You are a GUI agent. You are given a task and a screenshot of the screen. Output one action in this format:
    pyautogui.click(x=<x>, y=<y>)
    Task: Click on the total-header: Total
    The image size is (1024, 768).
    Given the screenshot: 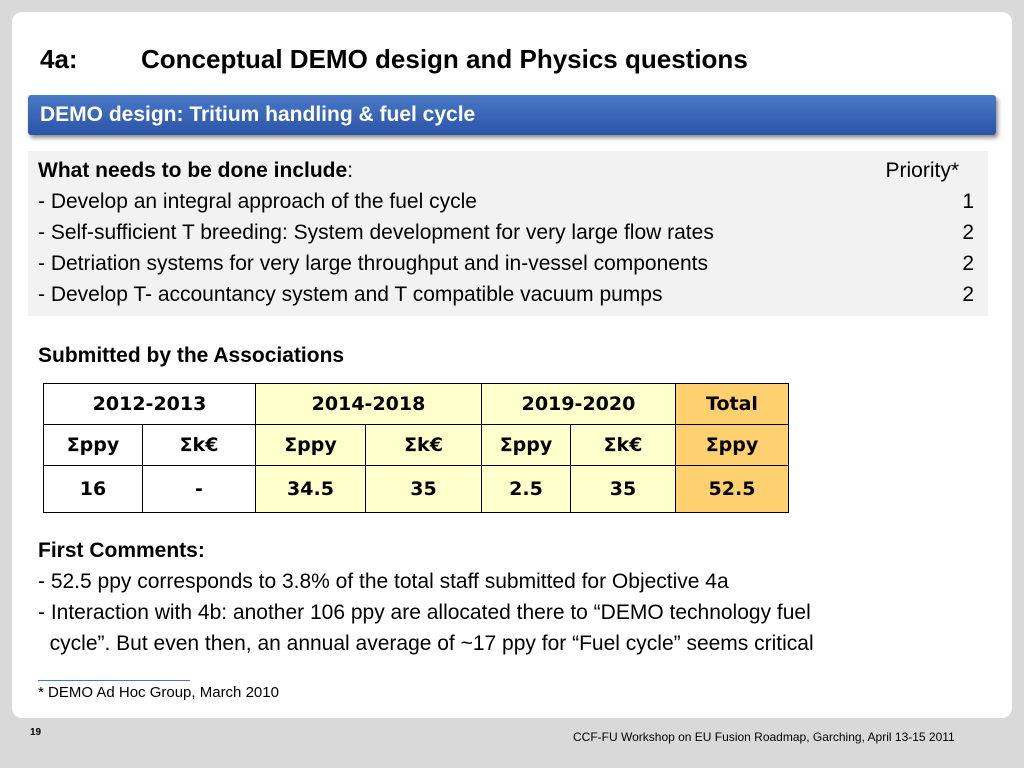 What is the action you would take?
    pyautogui.click(x=732, y=404)
    